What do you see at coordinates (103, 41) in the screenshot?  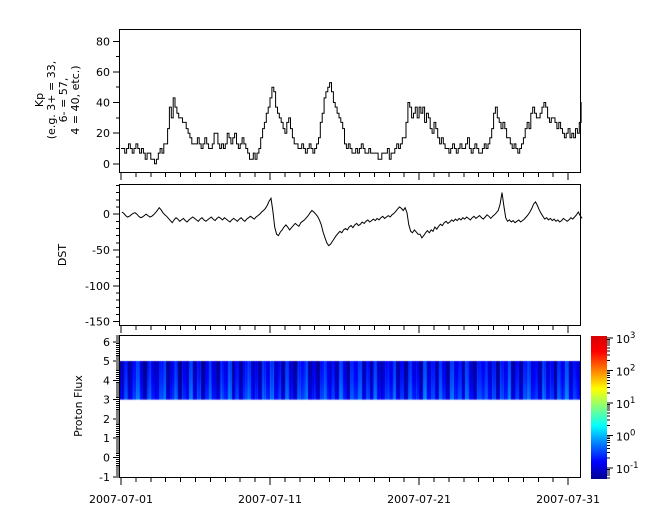 I see `kp-y-tick-label: 80` at bounding box center [103, 41].